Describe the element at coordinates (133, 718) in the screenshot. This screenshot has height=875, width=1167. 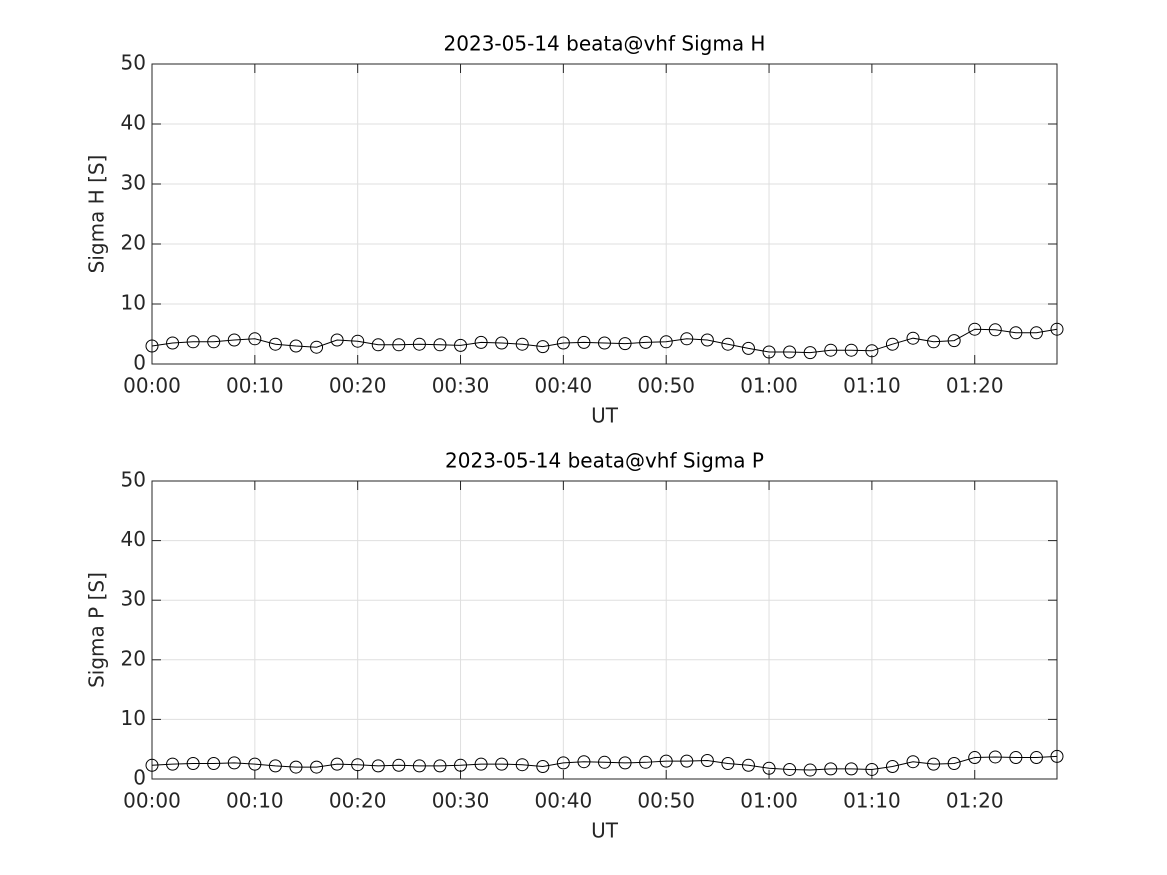
I see `y-tick-label: 10` at that location.